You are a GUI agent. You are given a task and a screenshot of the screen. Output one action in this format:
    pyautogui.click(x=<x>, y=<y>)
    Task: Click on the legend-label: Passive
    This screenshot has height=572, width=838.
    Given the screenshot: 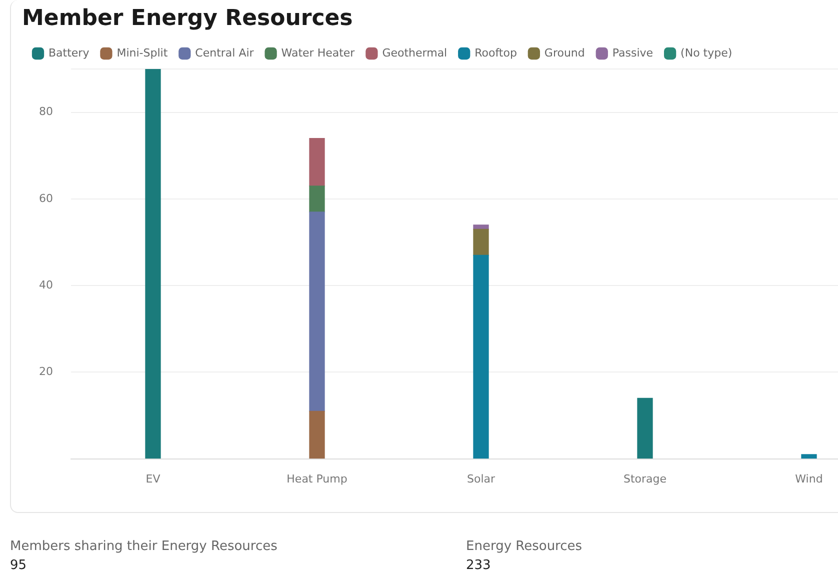 What is the action you would take?
    pyautogui.click(x=633, y=53)
    